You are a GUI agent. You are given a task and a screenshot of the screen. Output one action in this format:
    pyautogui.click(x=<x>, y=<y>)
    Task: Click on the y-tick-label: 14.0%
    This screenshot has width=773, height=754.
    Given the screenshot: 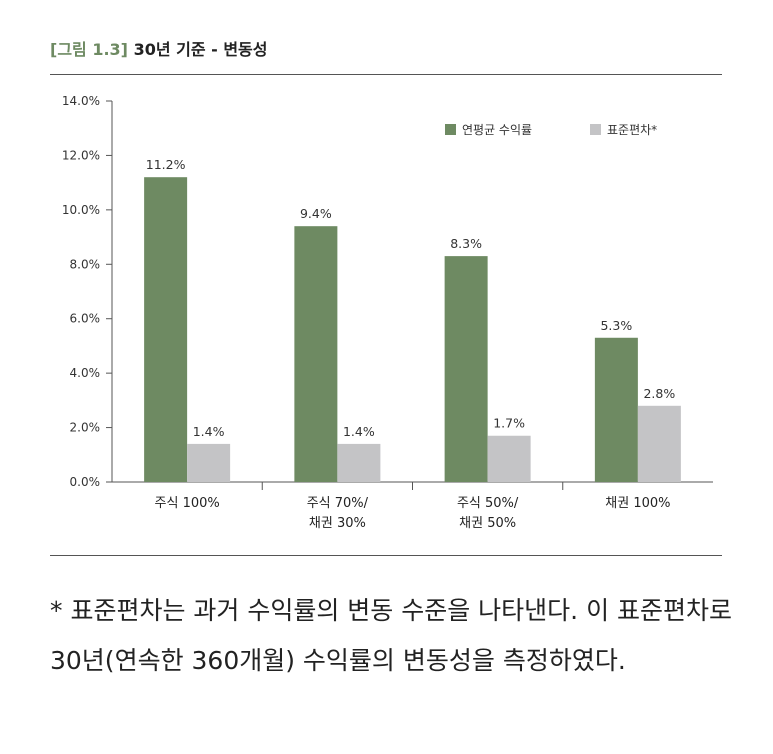 What is the action you would take?
    pyautogui.click(x=81, y=101)
    